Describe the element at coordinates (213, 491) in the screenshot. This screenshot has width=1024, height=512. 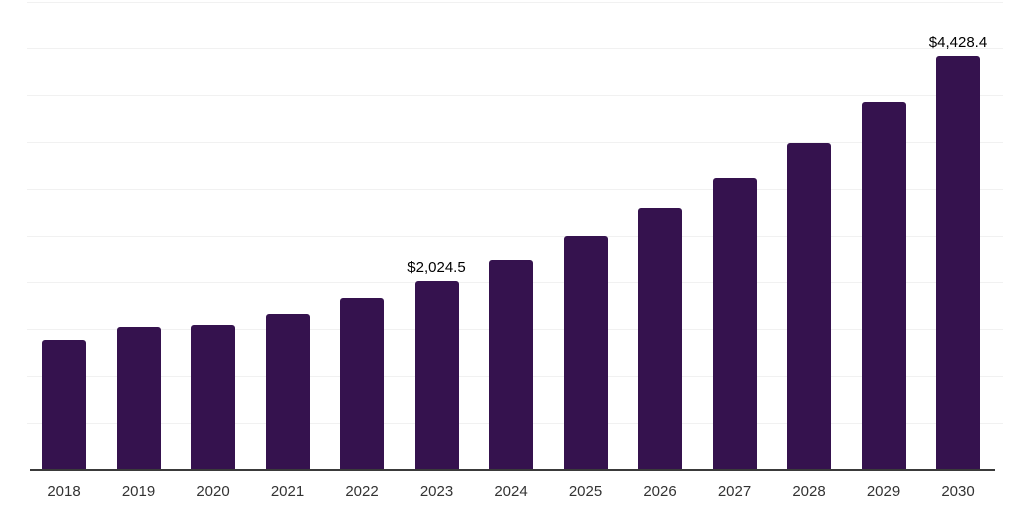
I see `x-tick-2020: 2020` at that location.